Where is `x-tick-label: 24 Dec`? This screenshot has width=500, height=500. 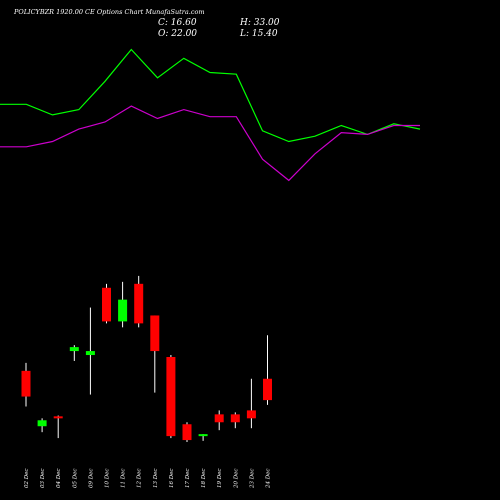 x-tick-label: 24 Dec is located at coordinates (269, 479).